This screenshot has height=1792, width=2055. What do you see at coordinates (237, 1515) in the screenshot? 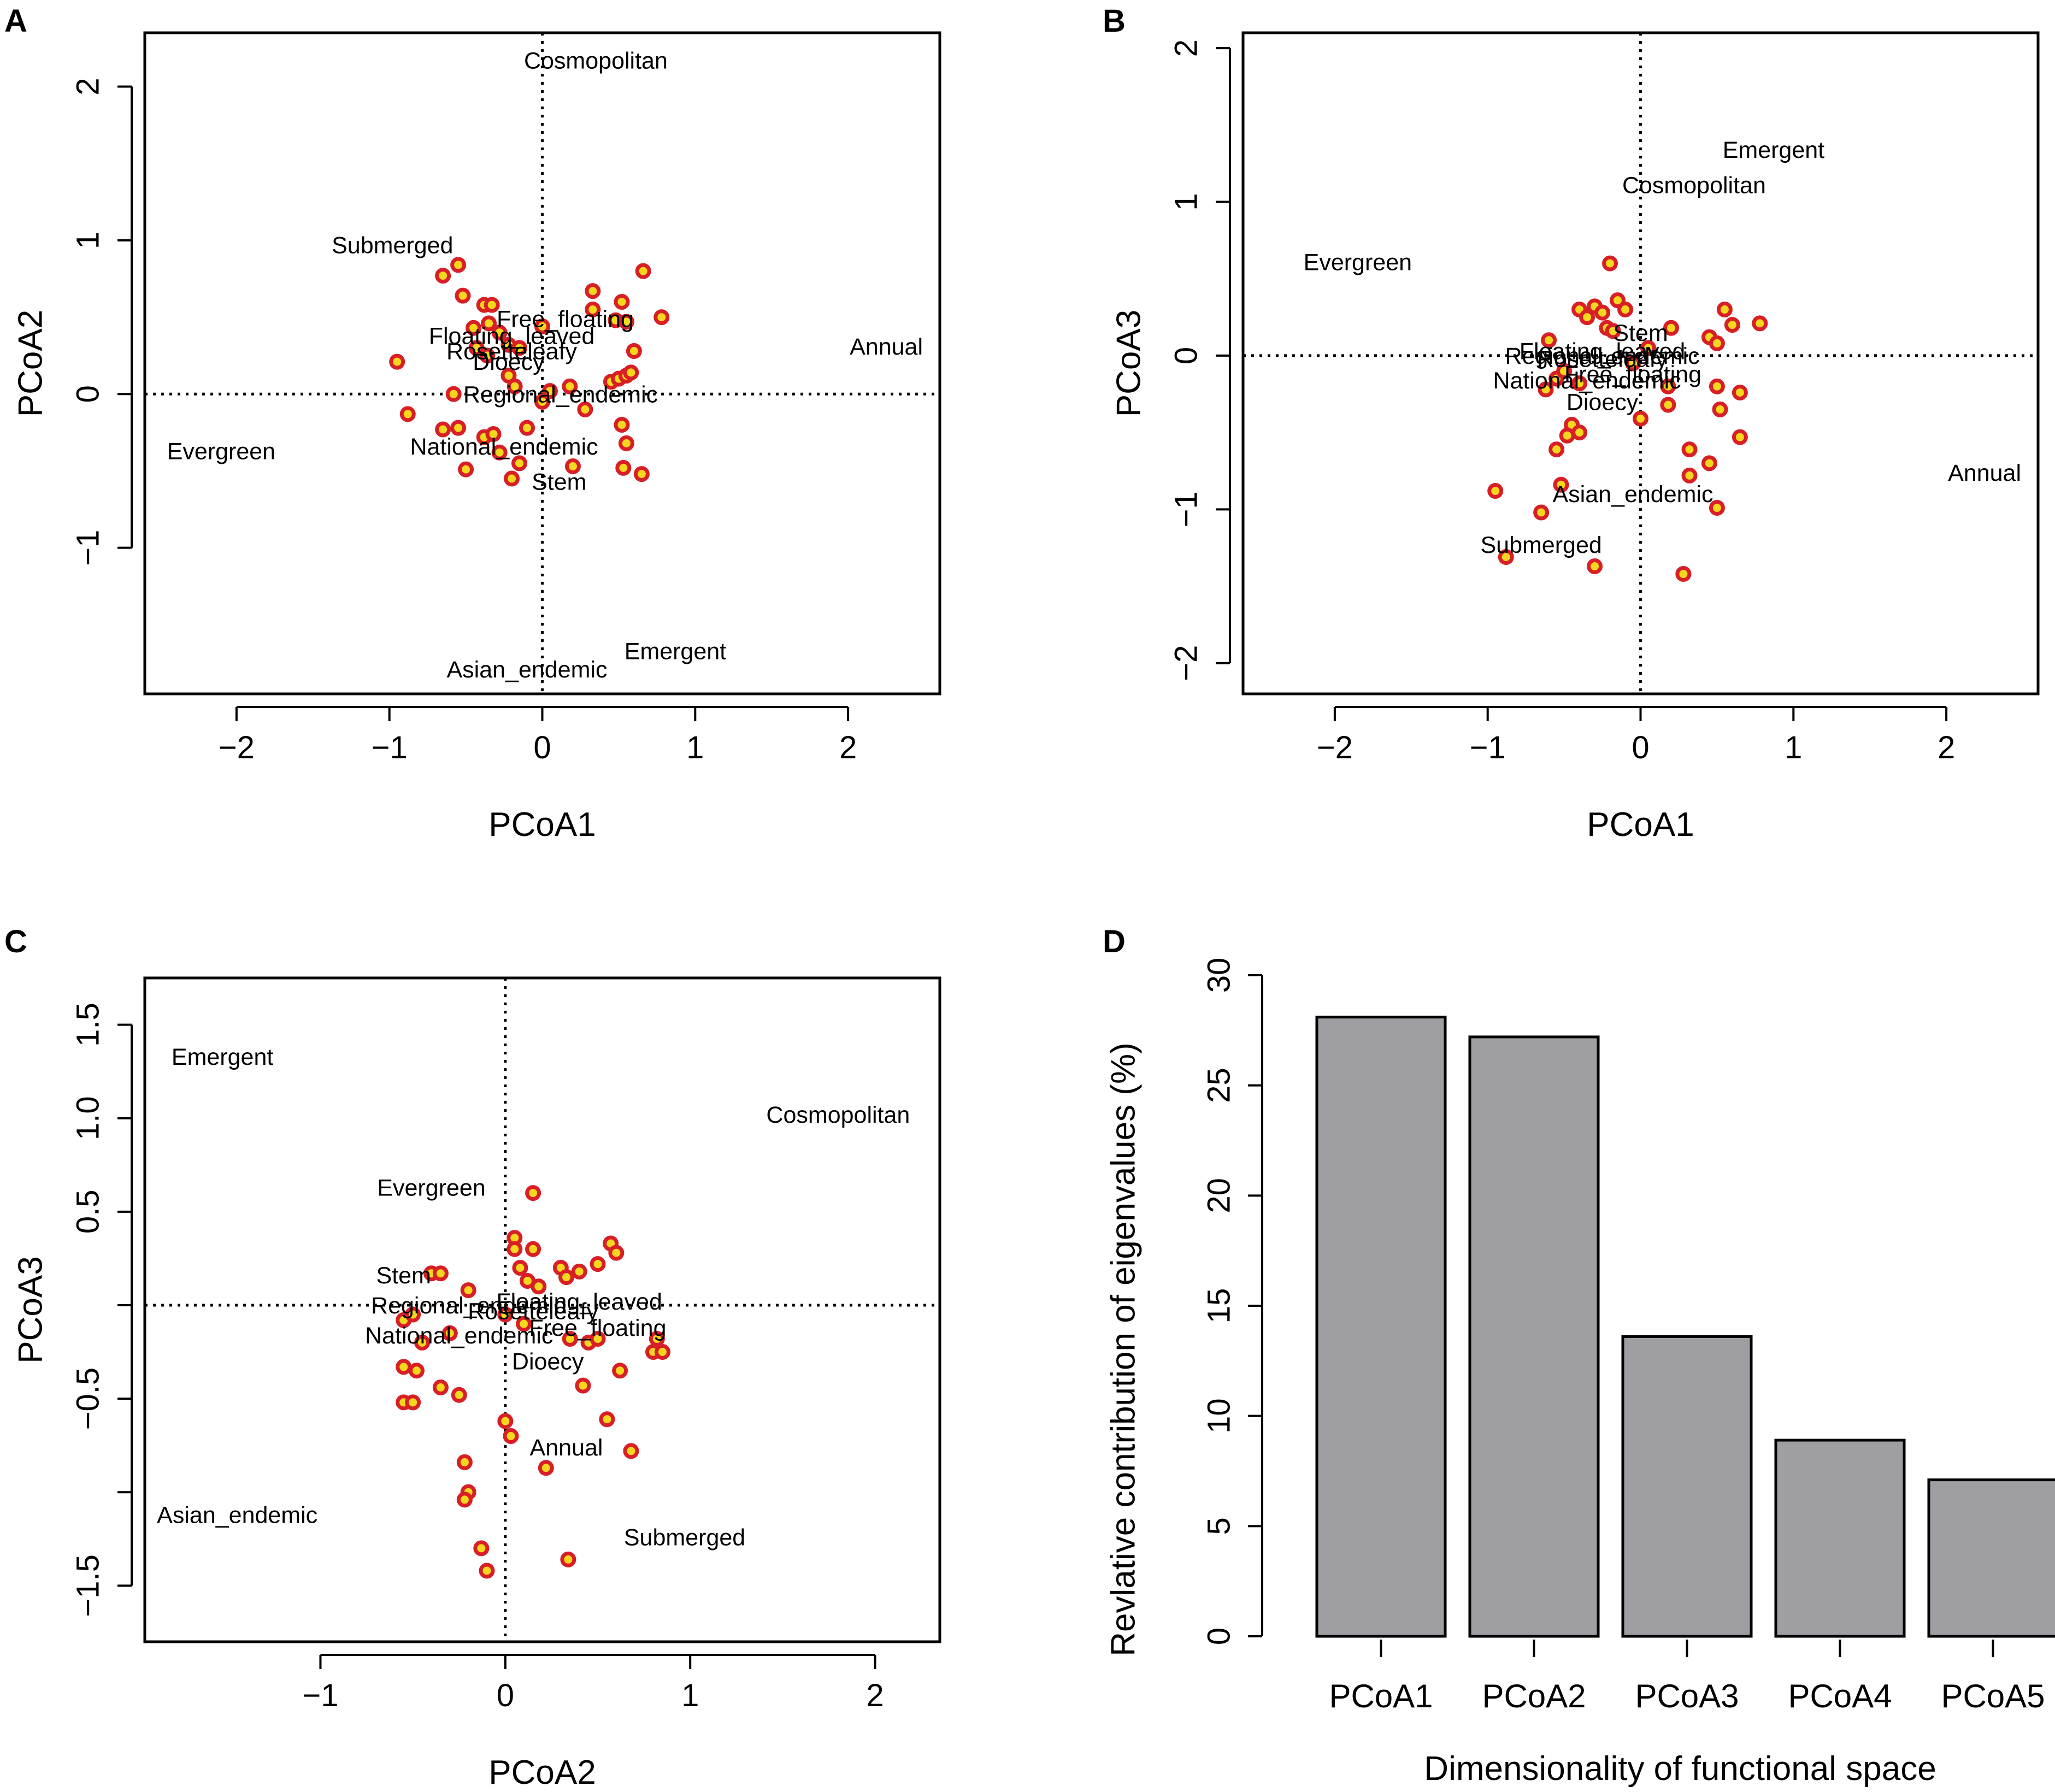
I see `panel-c-trait-label: Asian_endemic` at bounding box center [237, 1515].